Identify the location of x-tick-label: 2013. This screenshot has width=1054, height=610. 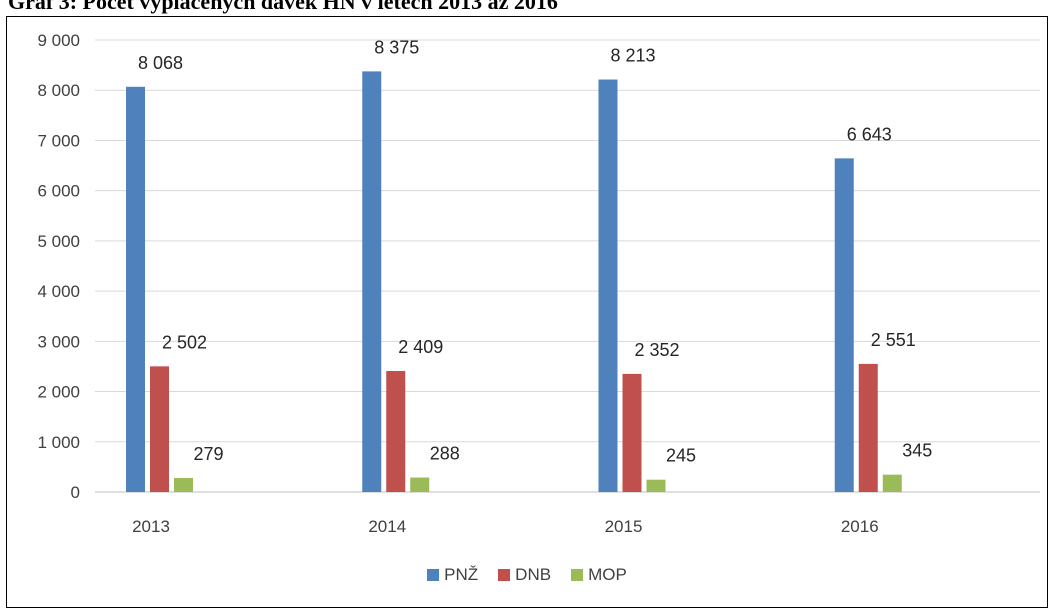
(151, 526).